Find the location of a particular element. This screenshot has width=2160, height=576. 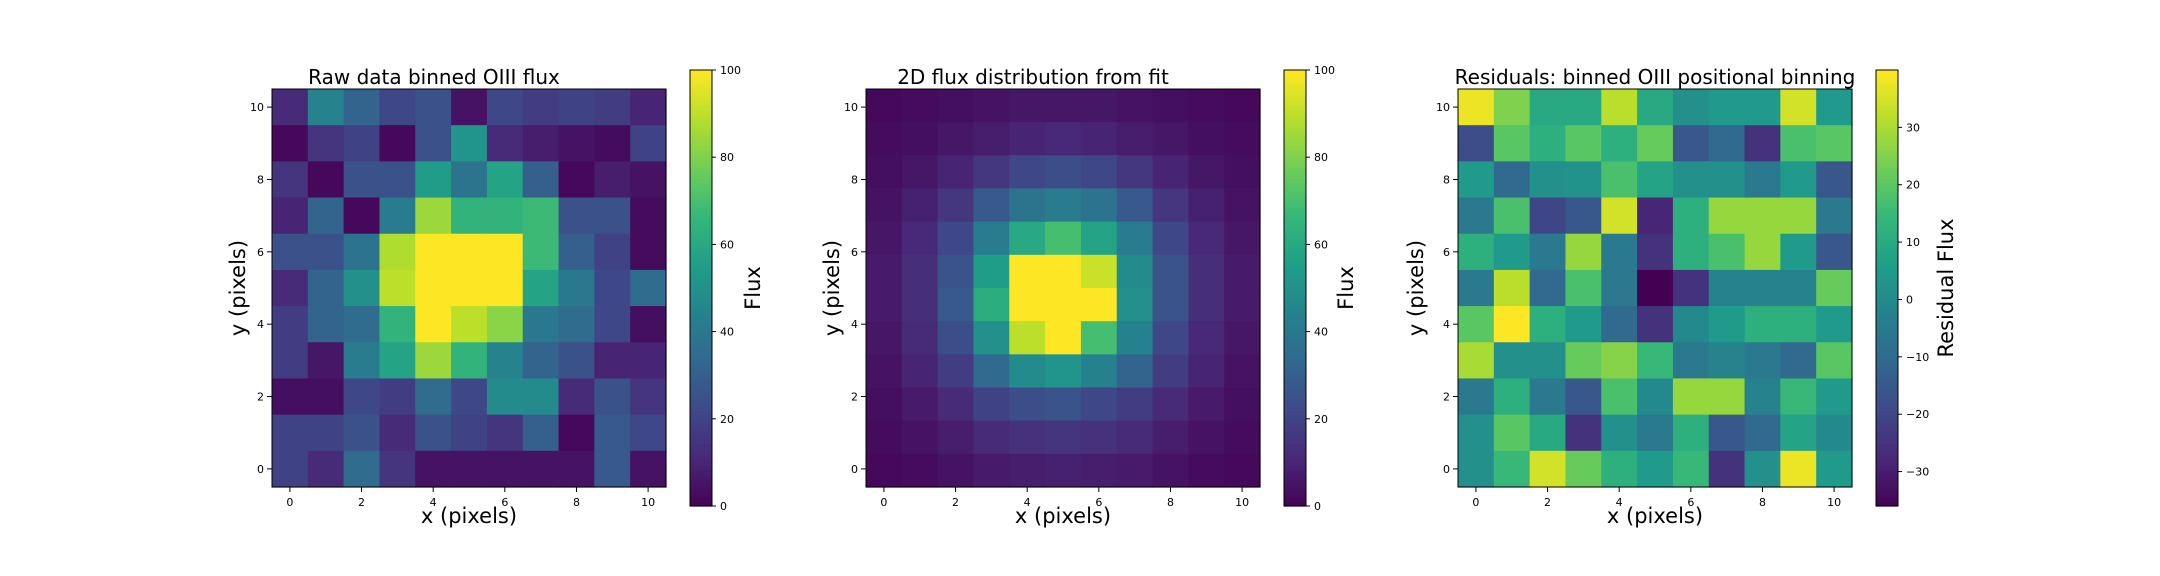

x-axis-label: x (pixels) is located at coordinates (469, 516).